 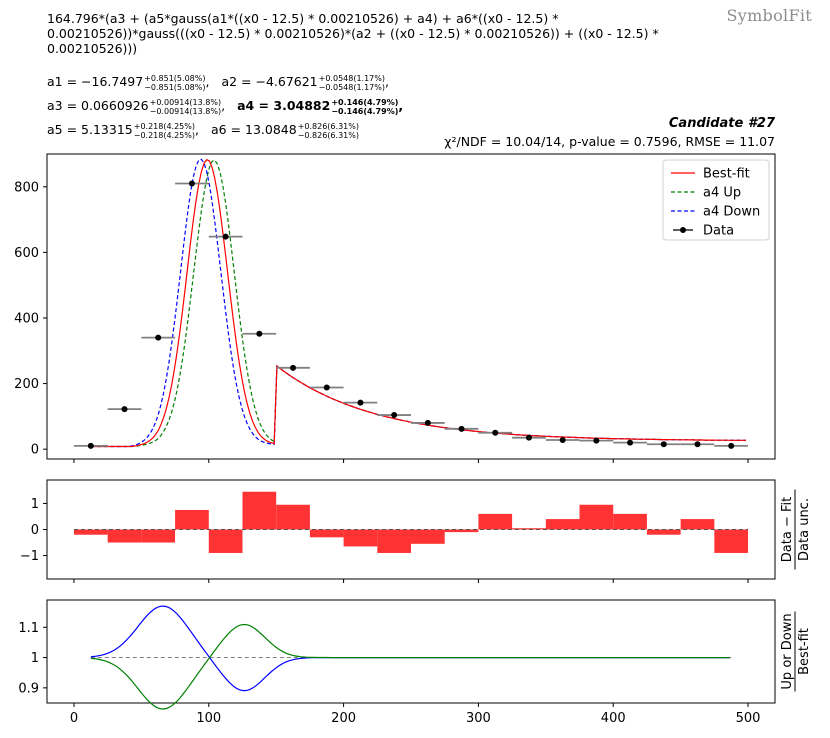 What do you see at coordinates (769, 15) in the screenshot?
I see `brand-logo: SymbolFit` at bounding box center [769, 15].